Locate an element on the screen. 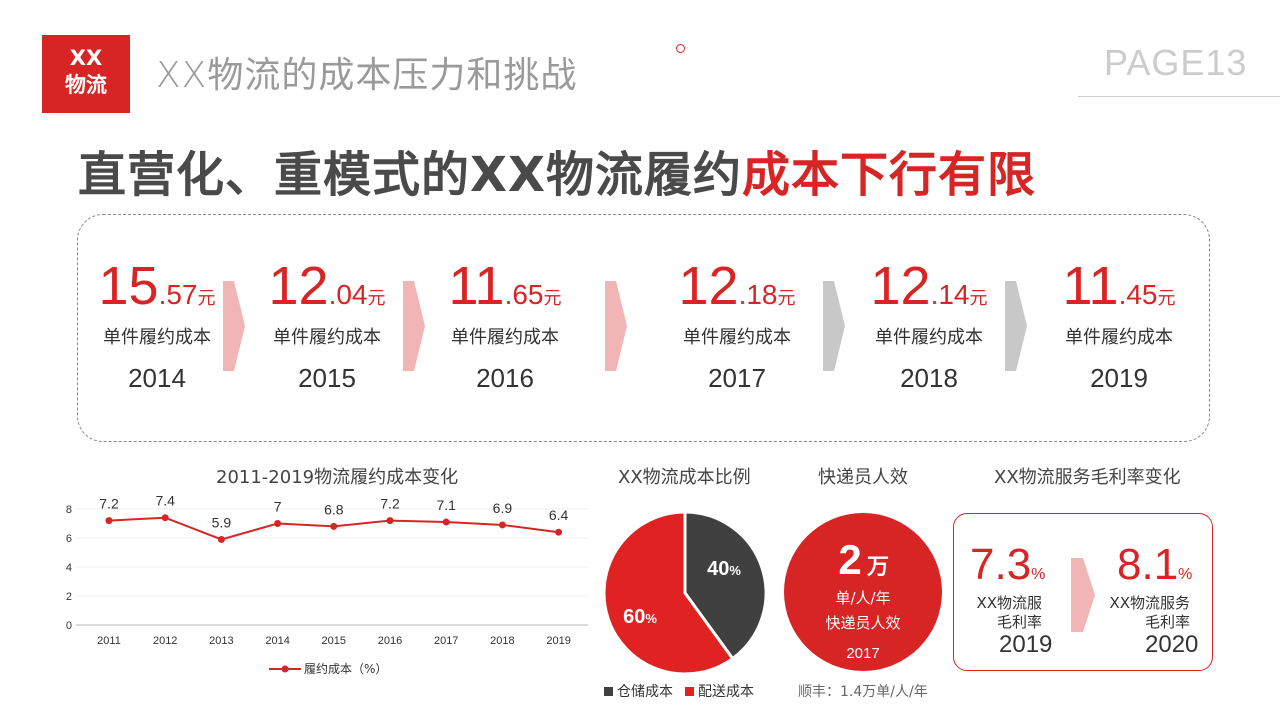  cost-year: 2019 is located at coordinates (1119, 378).